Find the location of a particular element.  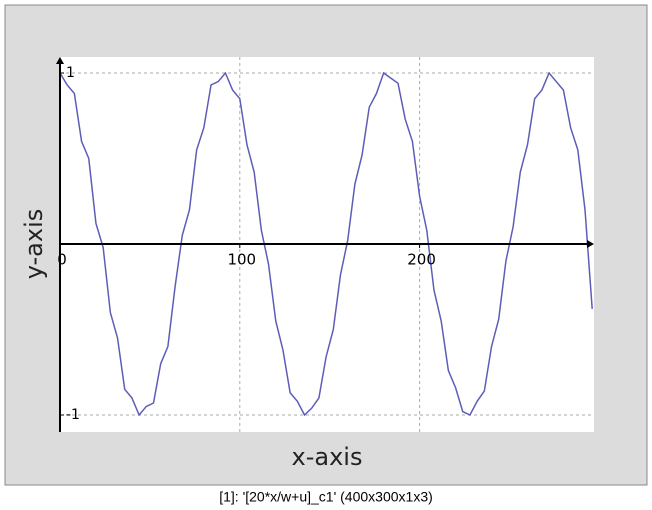

caption: [1]: '[20*x/w+u]_c1' (400x300x1x3) is located at coordinates (326, 497).